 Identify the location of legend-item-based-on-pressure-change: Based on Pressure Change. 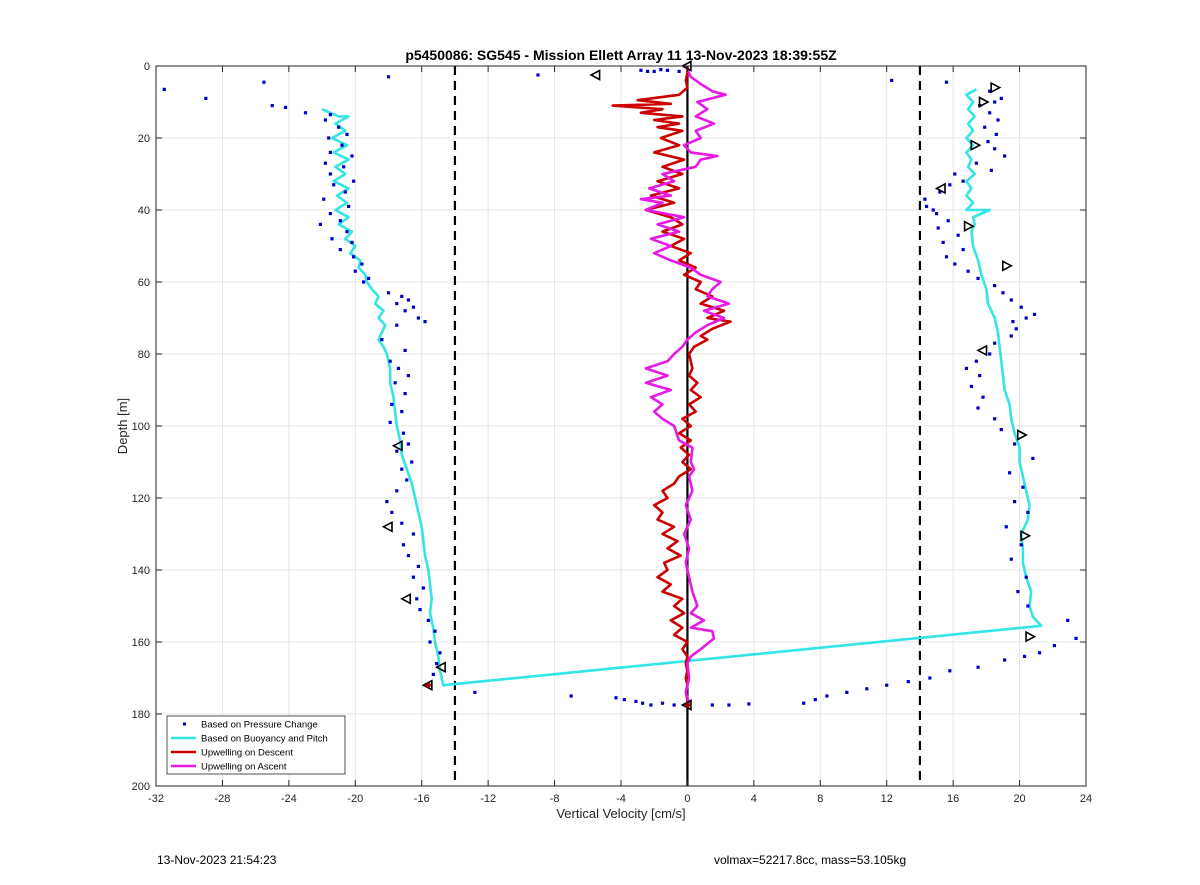
(250, 725).